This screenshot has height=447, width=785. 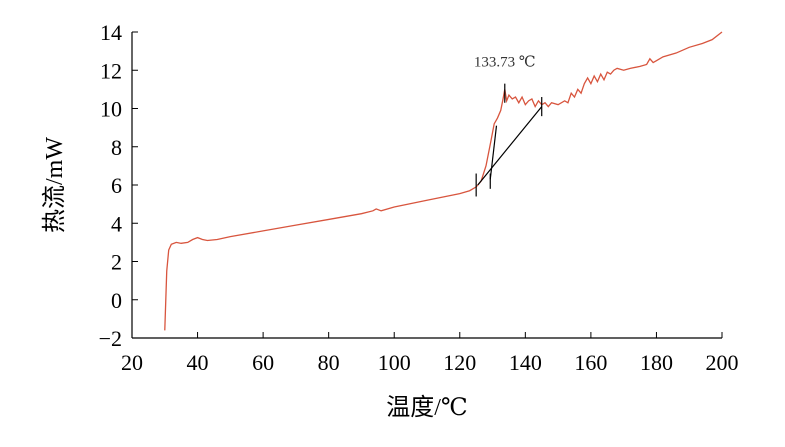 I want to click on x-tick-label: 60, so click(x=263, y=362).